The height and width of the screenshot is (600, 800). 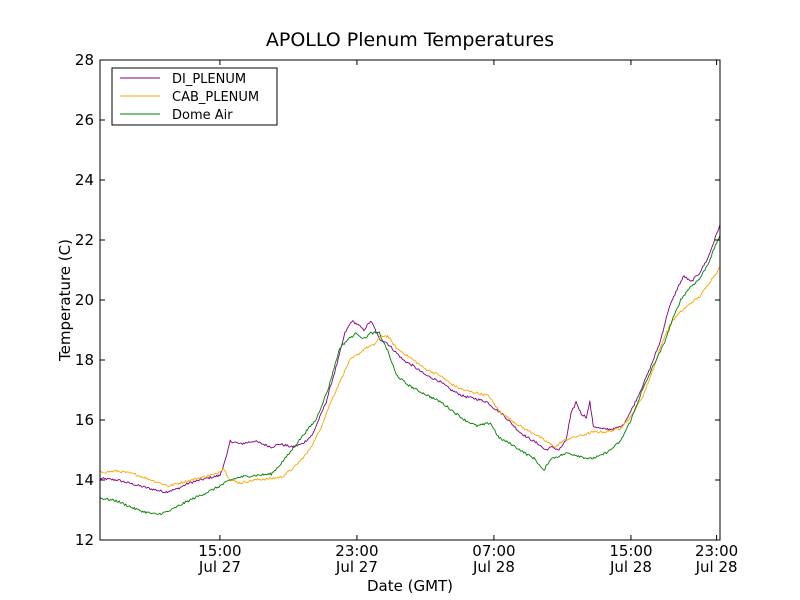 I want to click on y-tick-label: 16, so click(x=84, y=420).